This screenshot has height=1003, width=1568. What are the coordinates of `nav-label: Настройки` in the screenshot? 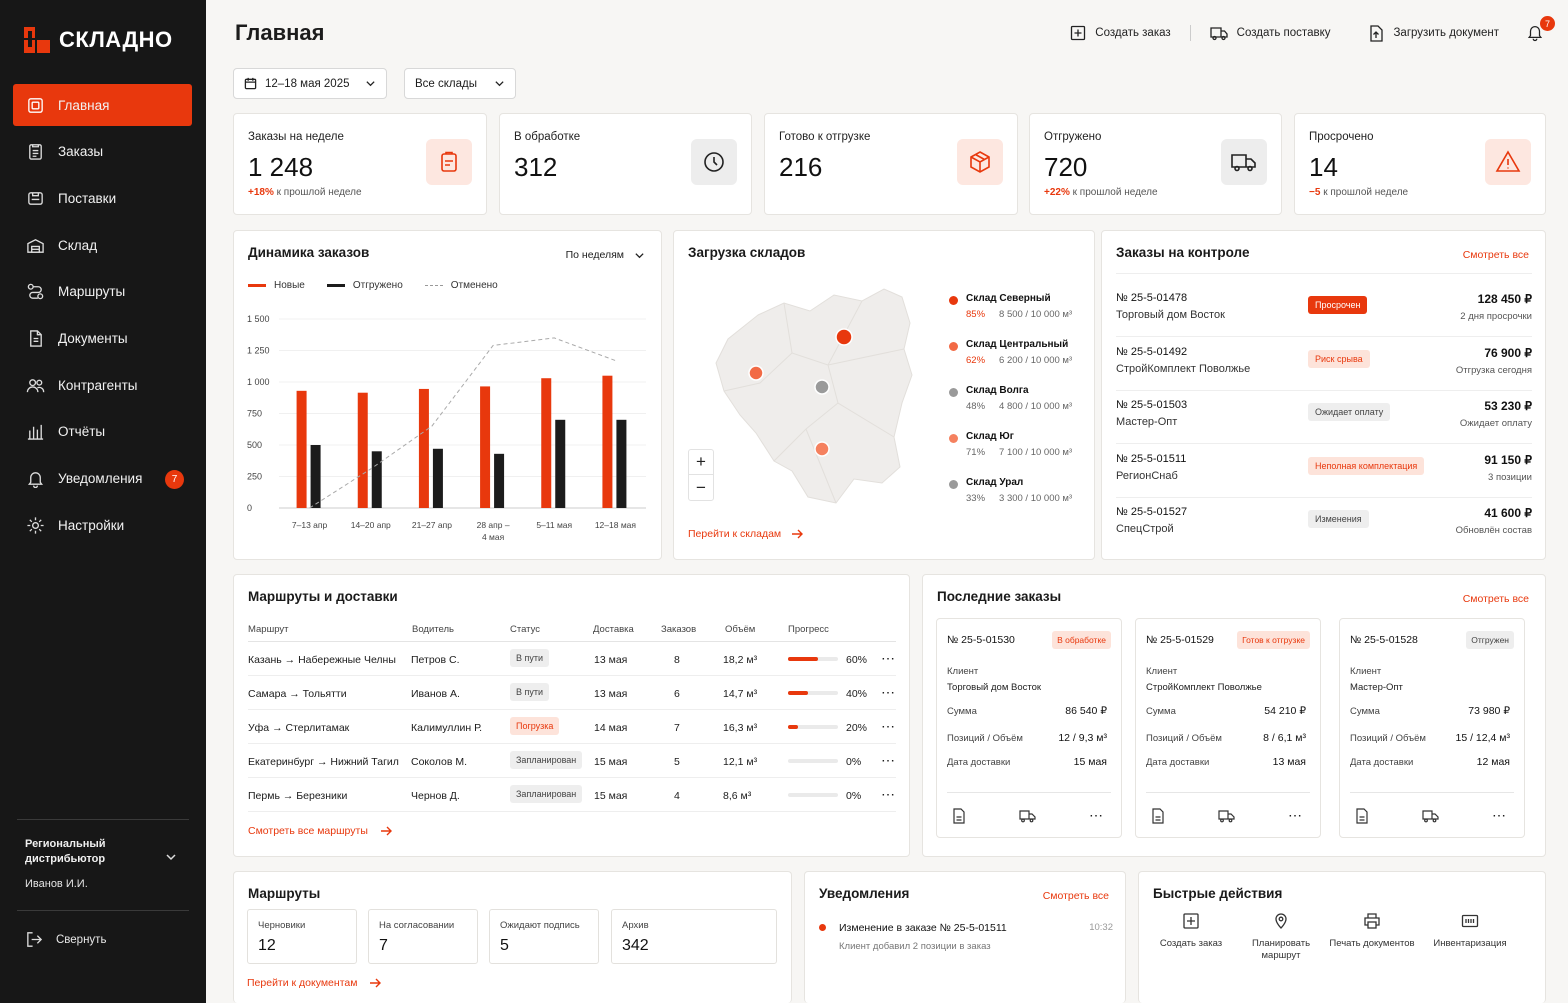 It's located at (91, 525).